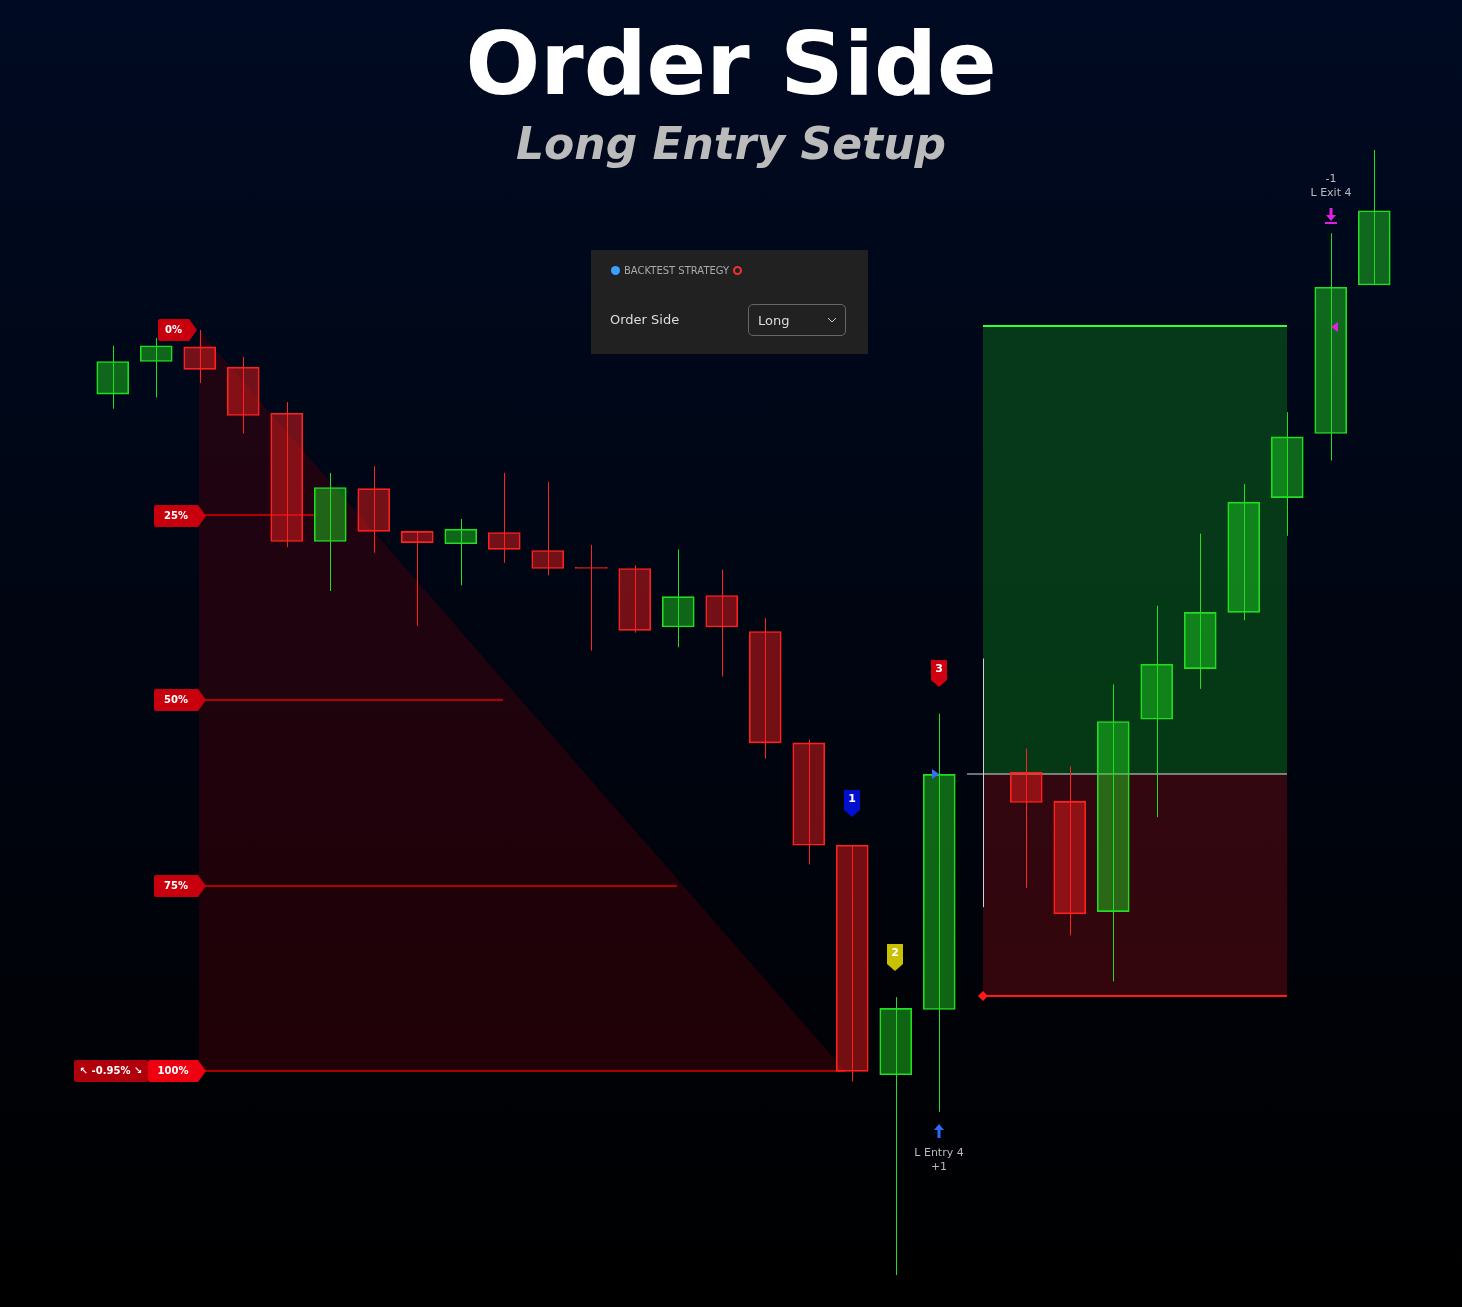  Describe the element at coordinates (1331, 178) in the screenshot. I see `annotation: -1` at that location.